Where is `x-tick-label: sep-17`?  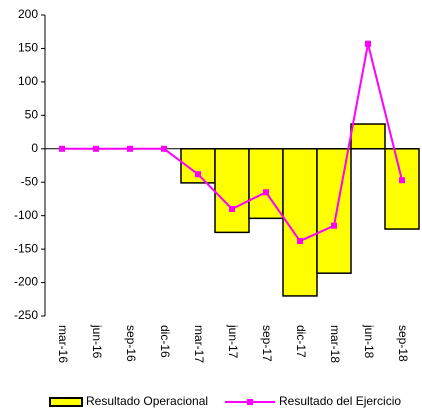
x-tick-label: sep-17 is located at coordinates (267, 343).